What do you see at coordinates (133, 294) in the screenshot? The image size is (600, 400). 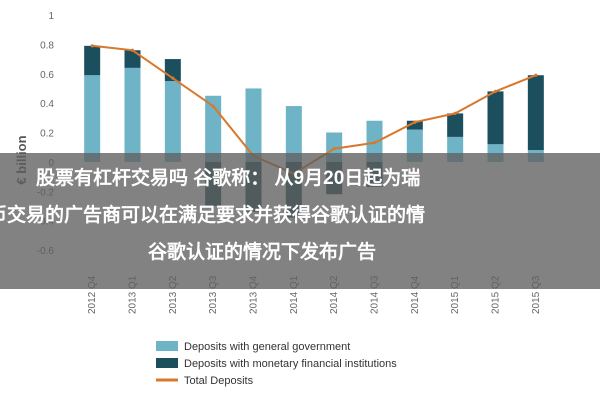 I see `x-tick-label: 2013 Q1` at bounding box center [133, 294].